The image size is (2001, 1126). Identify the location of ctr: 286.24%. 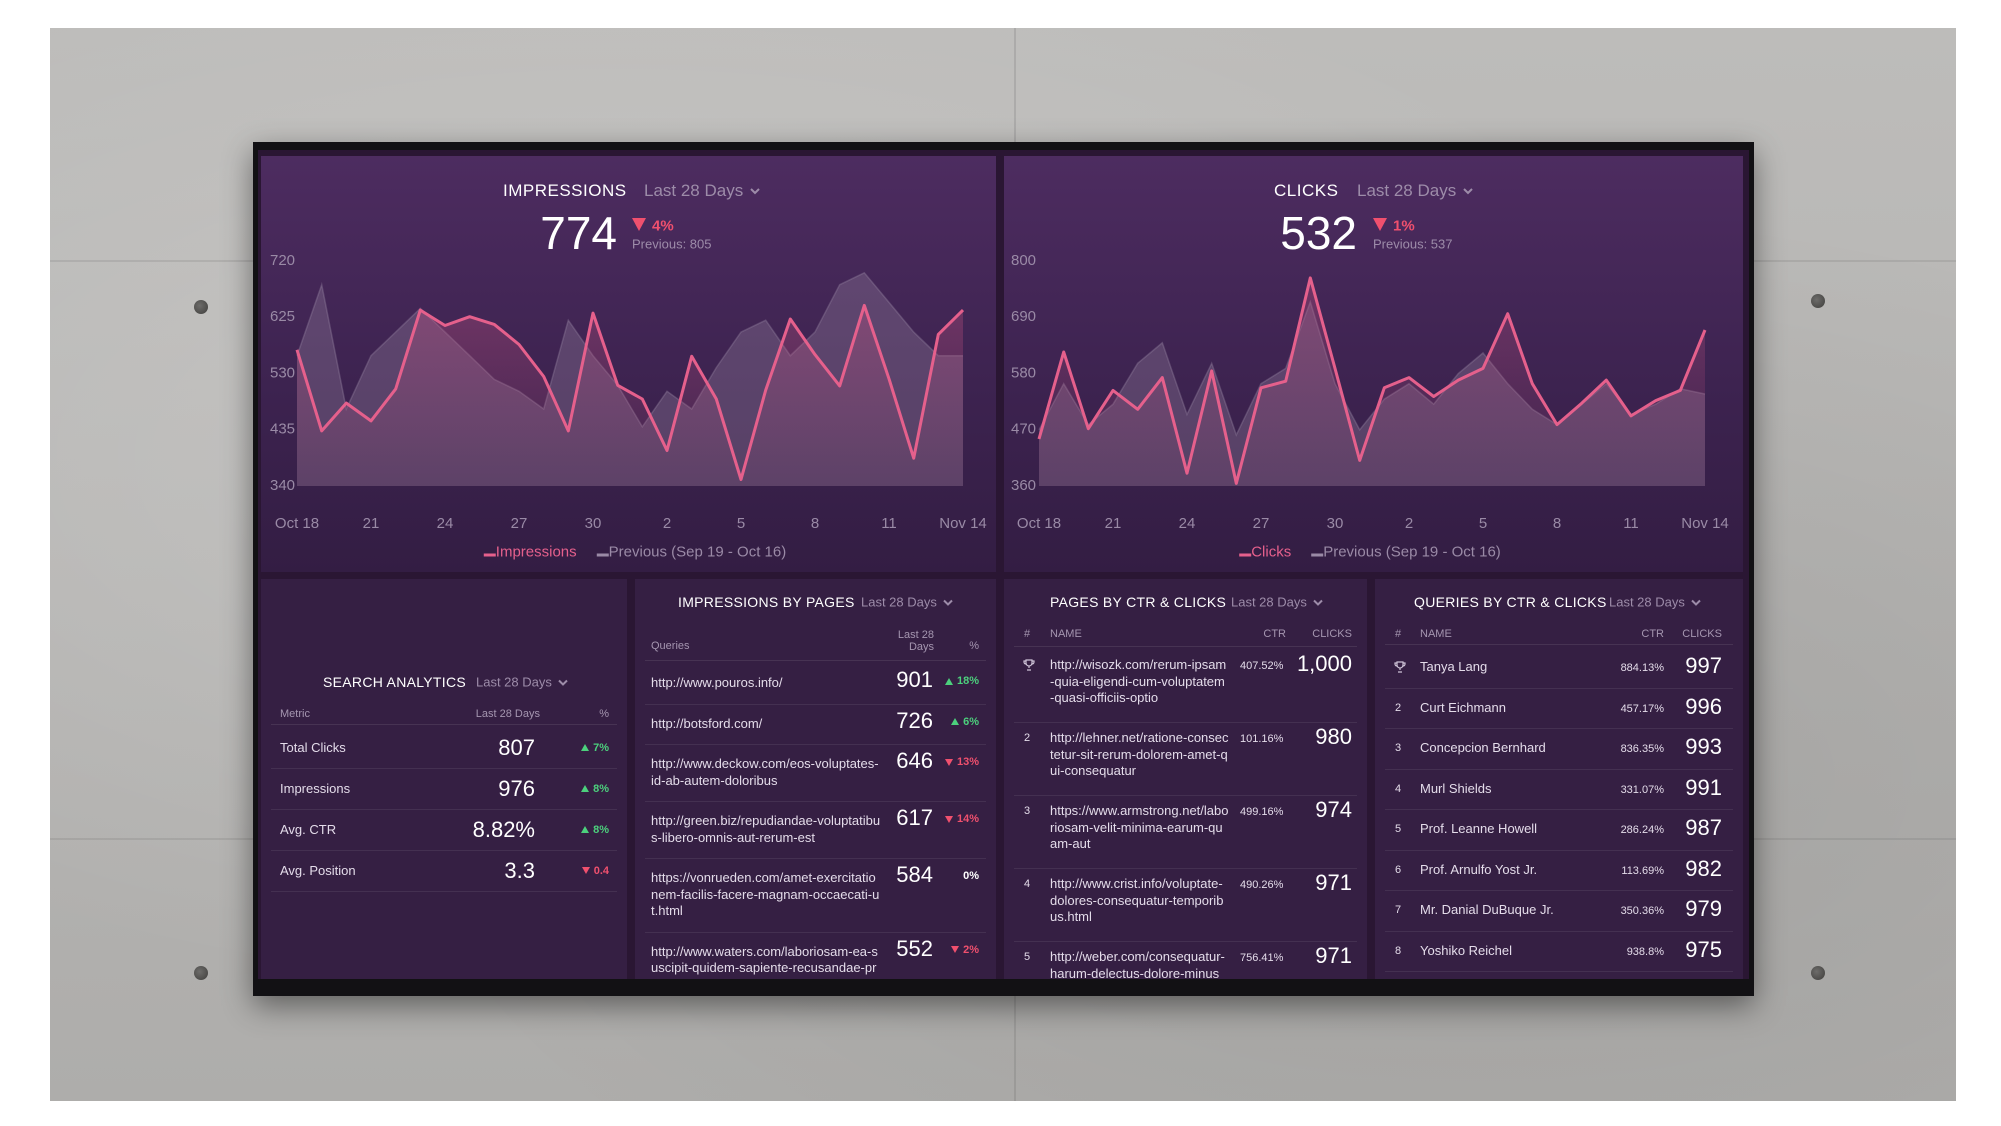
(1642, 830).